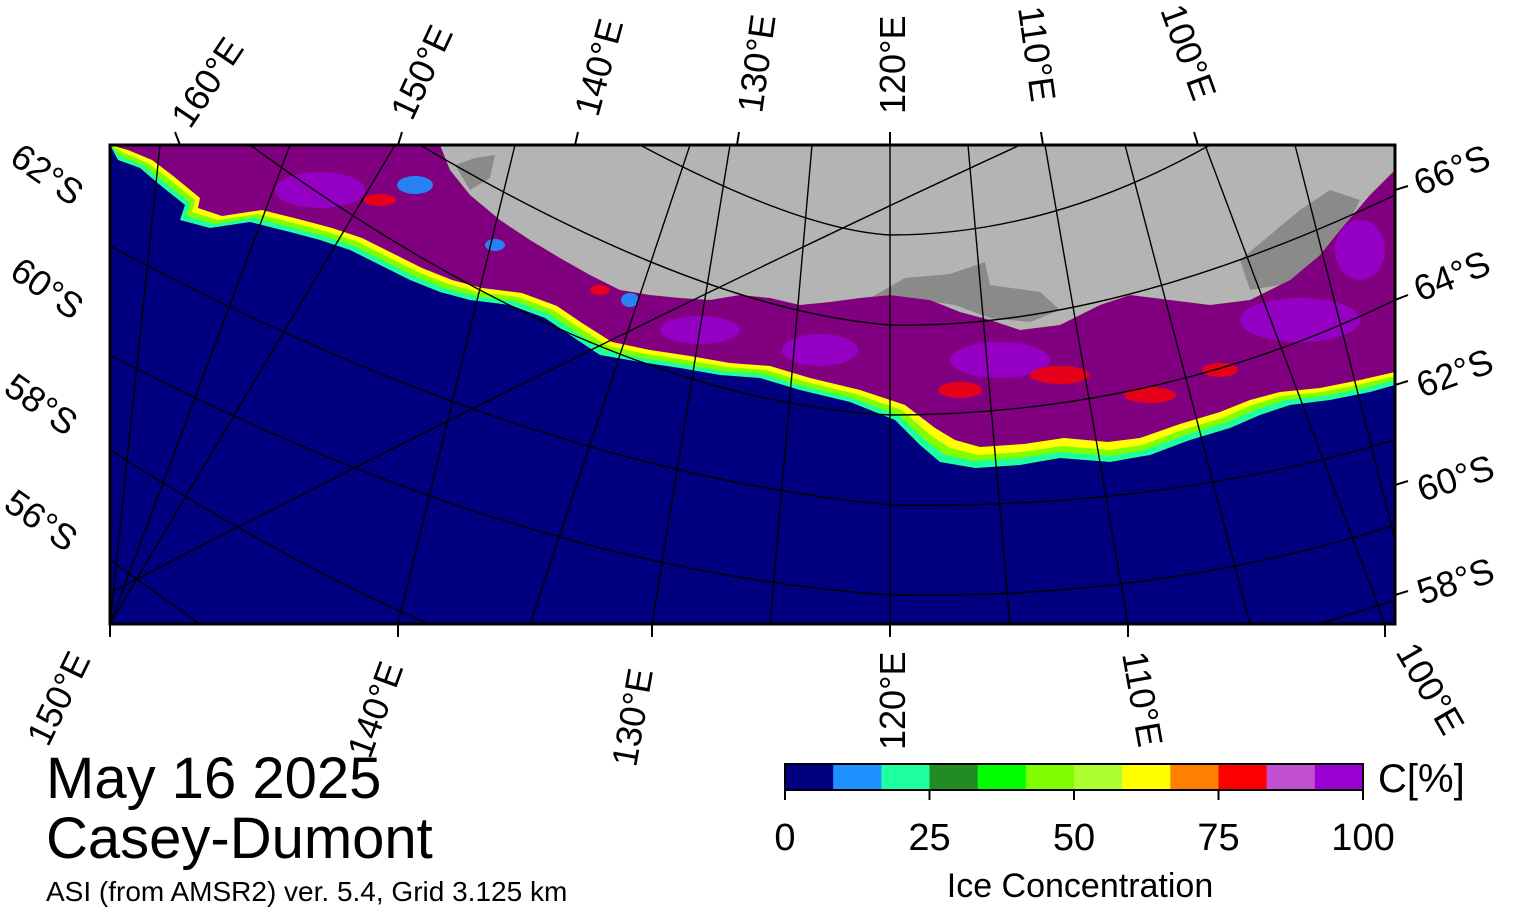  I want to click on left-lat-label: 56°S, so click(42, 520).